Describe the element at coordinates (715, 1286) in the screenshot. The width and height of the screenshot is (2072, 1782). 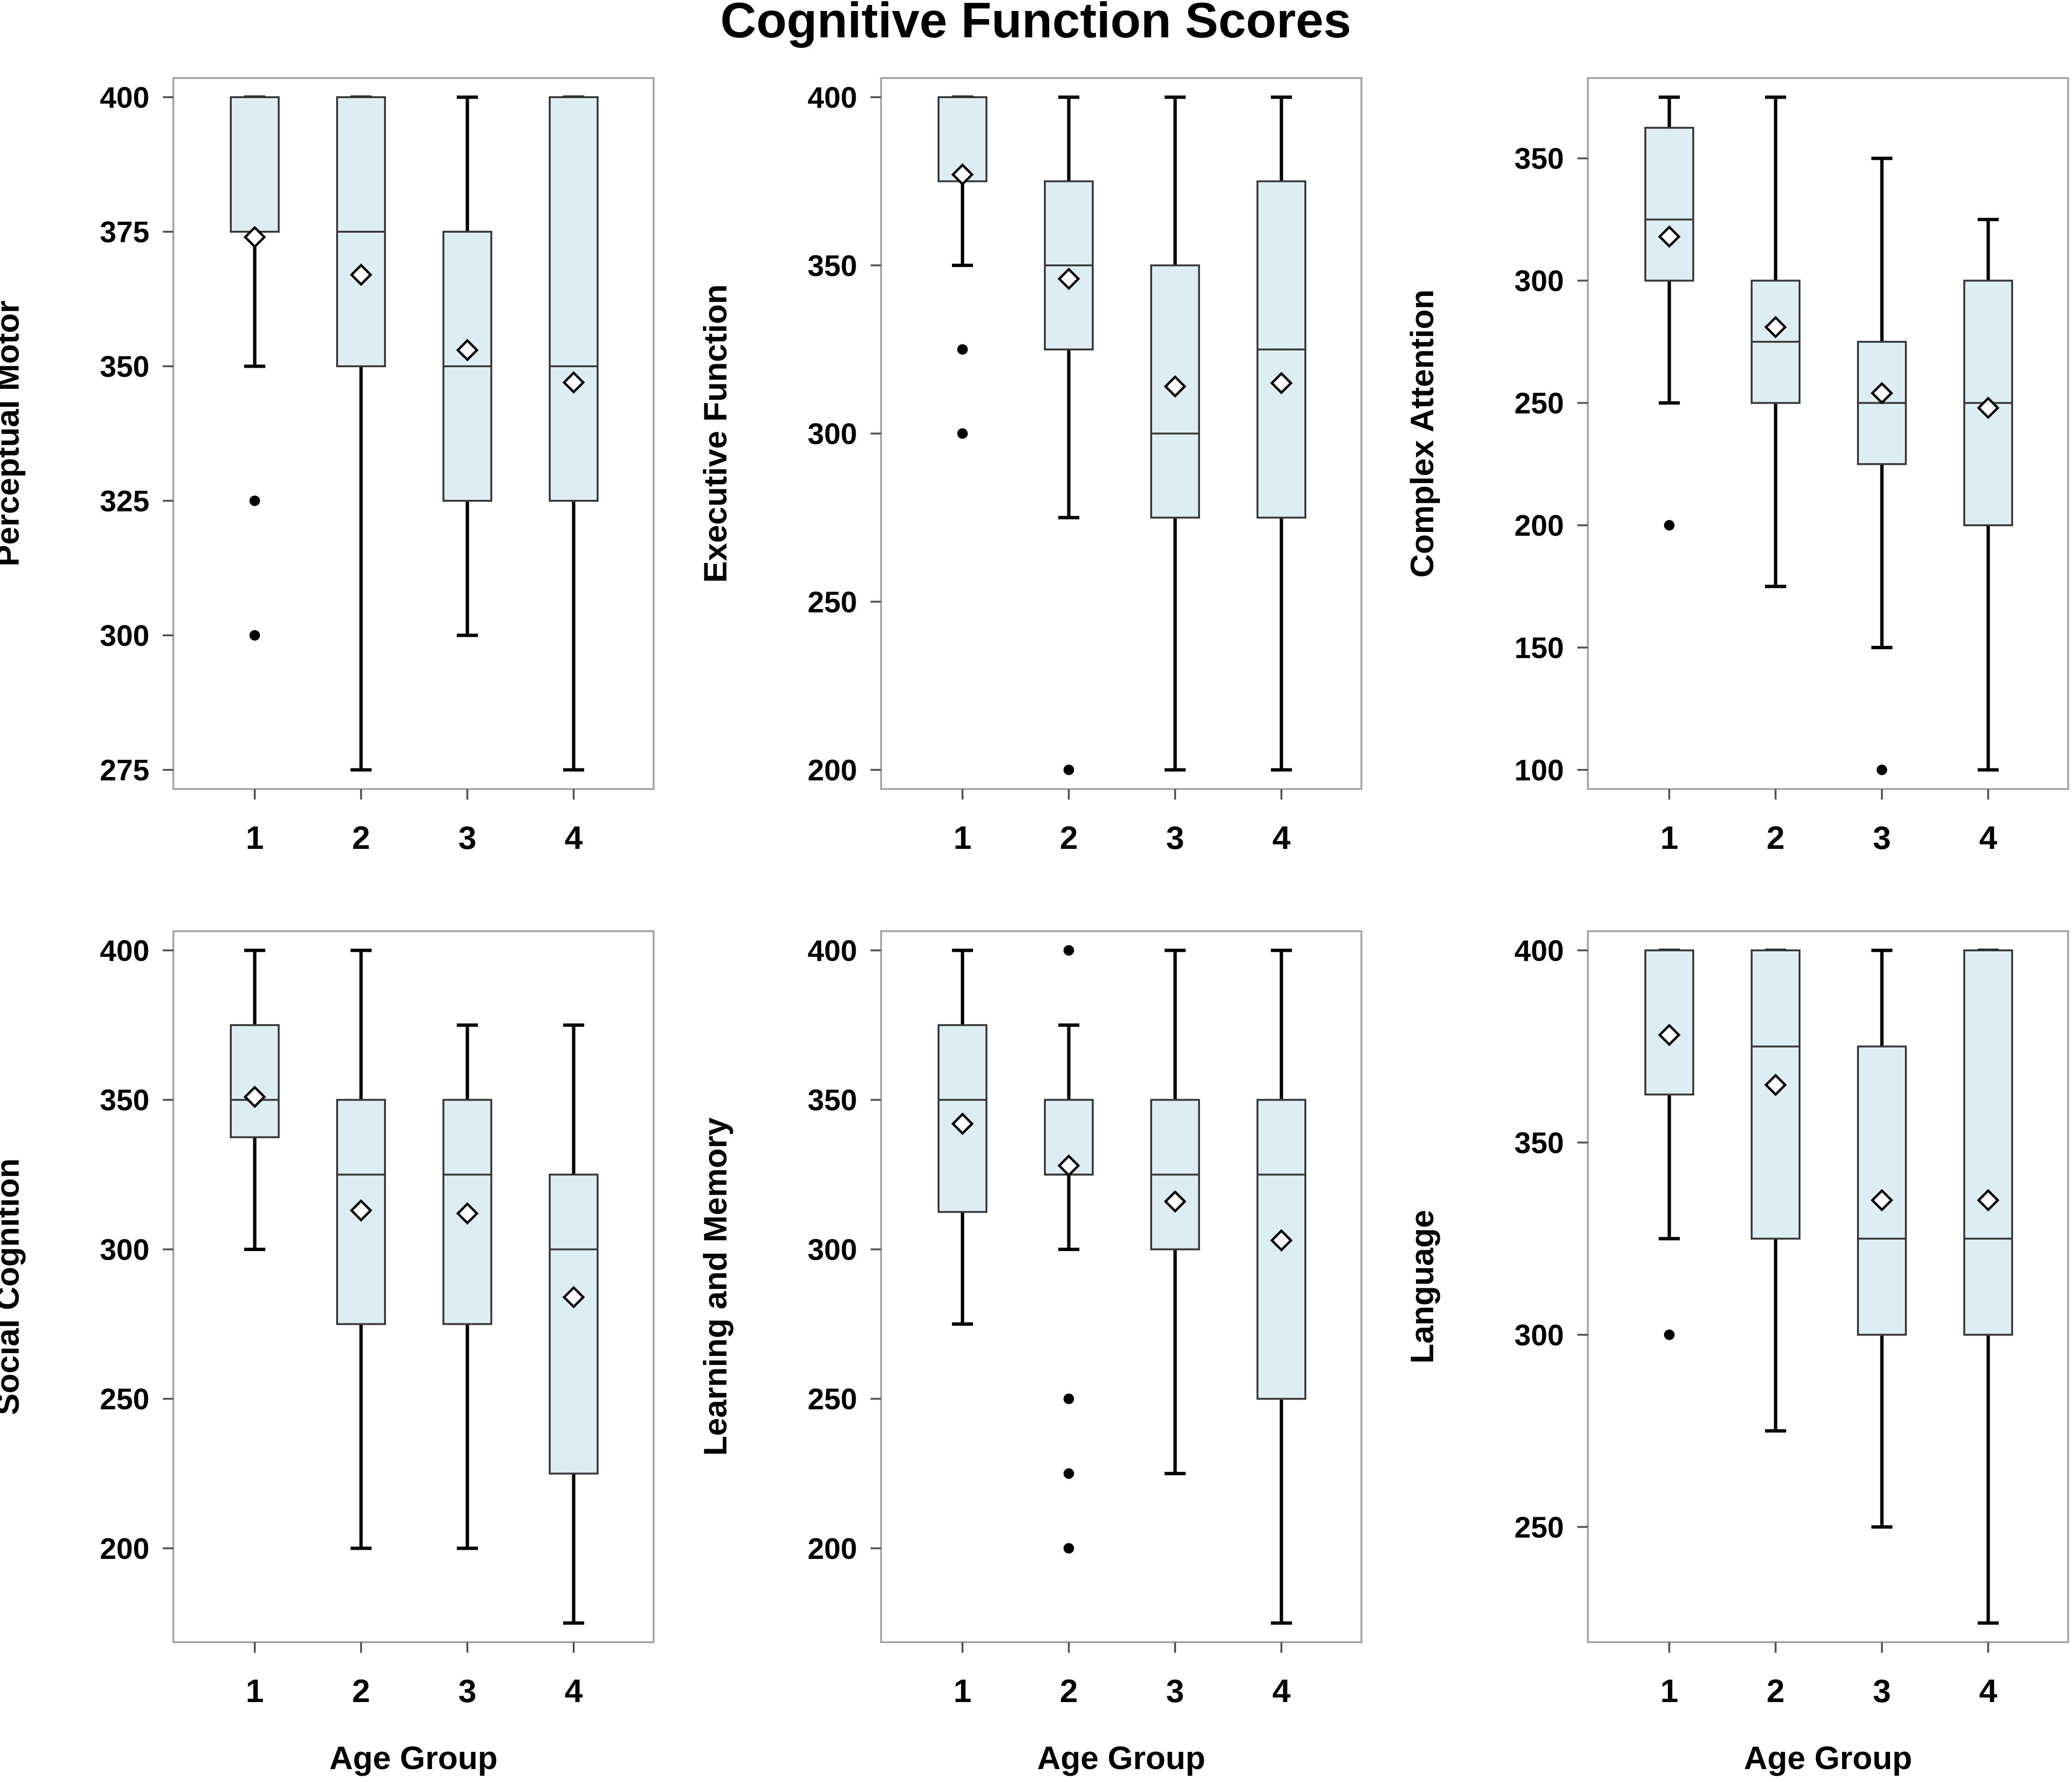
I see `y-axis-label: Learning and Memory` at that location.